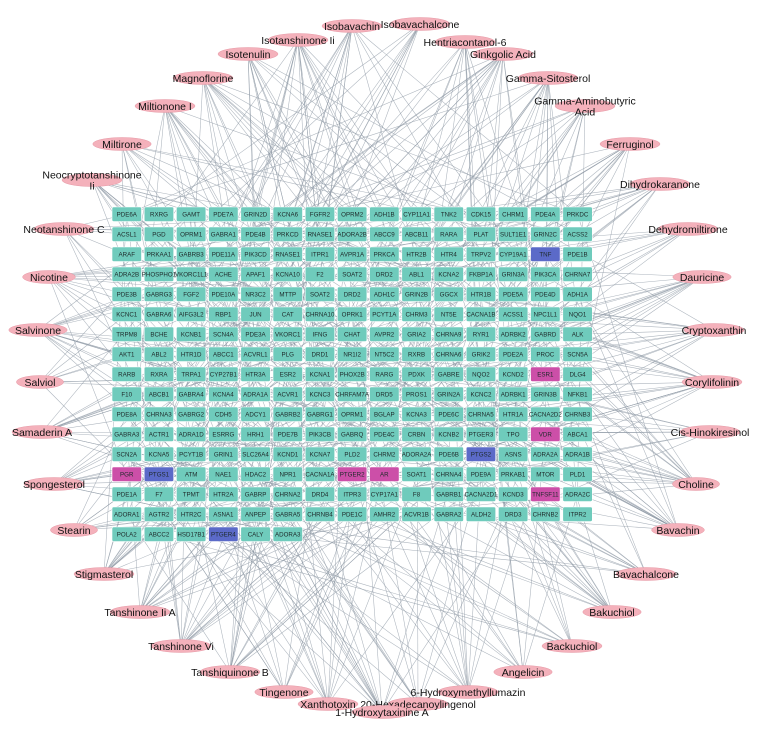  What do you see at coordinates (448, 354) in the screenshot?
I see `target-node-chrna6: CHRNA6` at bounding box center [448, 354].